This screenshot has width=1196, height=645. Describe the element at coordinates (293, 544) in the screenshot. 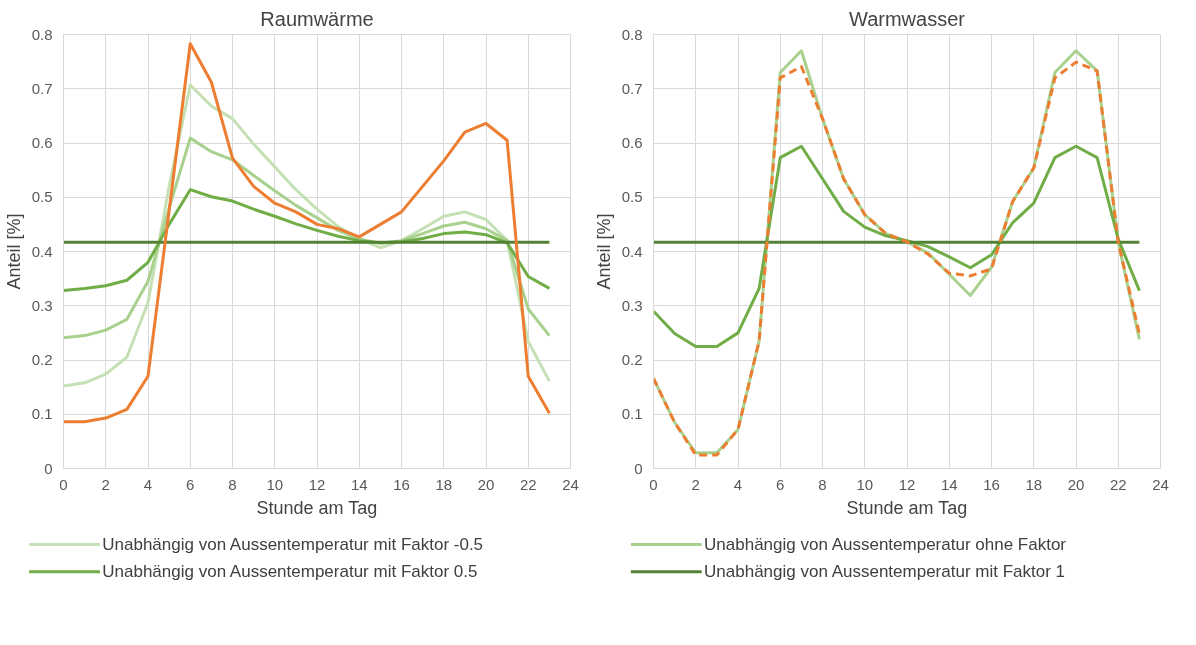

I see `legend-label: Unabhängig von Aussentemperatur mit Faktor -0.5` at that location.